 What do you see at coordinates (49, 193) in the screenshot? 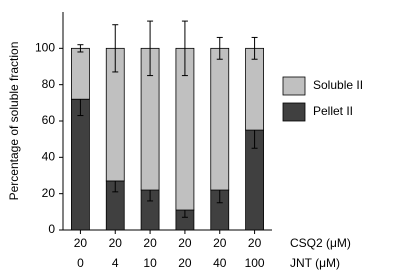
I see `y-tick-label: 20` at bounding box center [49, 193].